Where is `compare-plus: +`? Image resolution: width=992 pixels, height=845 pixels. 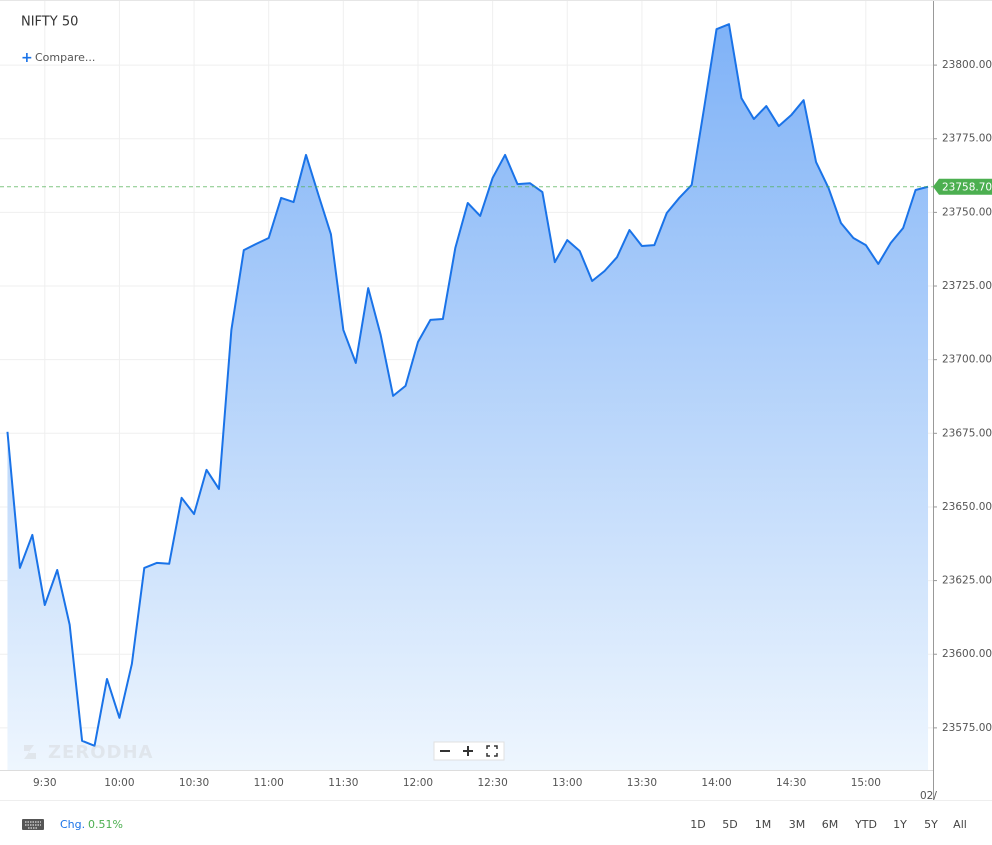 compare-plus: + is located at coordinates (27, 58).